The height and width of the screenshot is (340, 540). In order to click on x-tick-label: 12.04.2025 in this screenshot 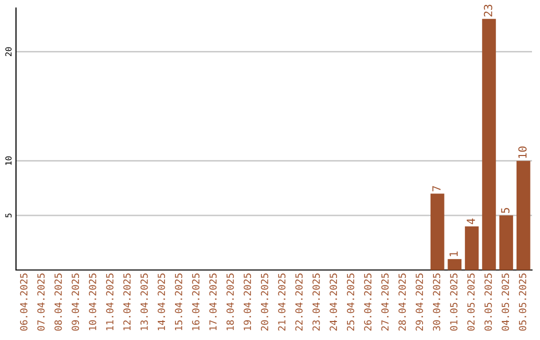, I will do `click(127, 302)`.